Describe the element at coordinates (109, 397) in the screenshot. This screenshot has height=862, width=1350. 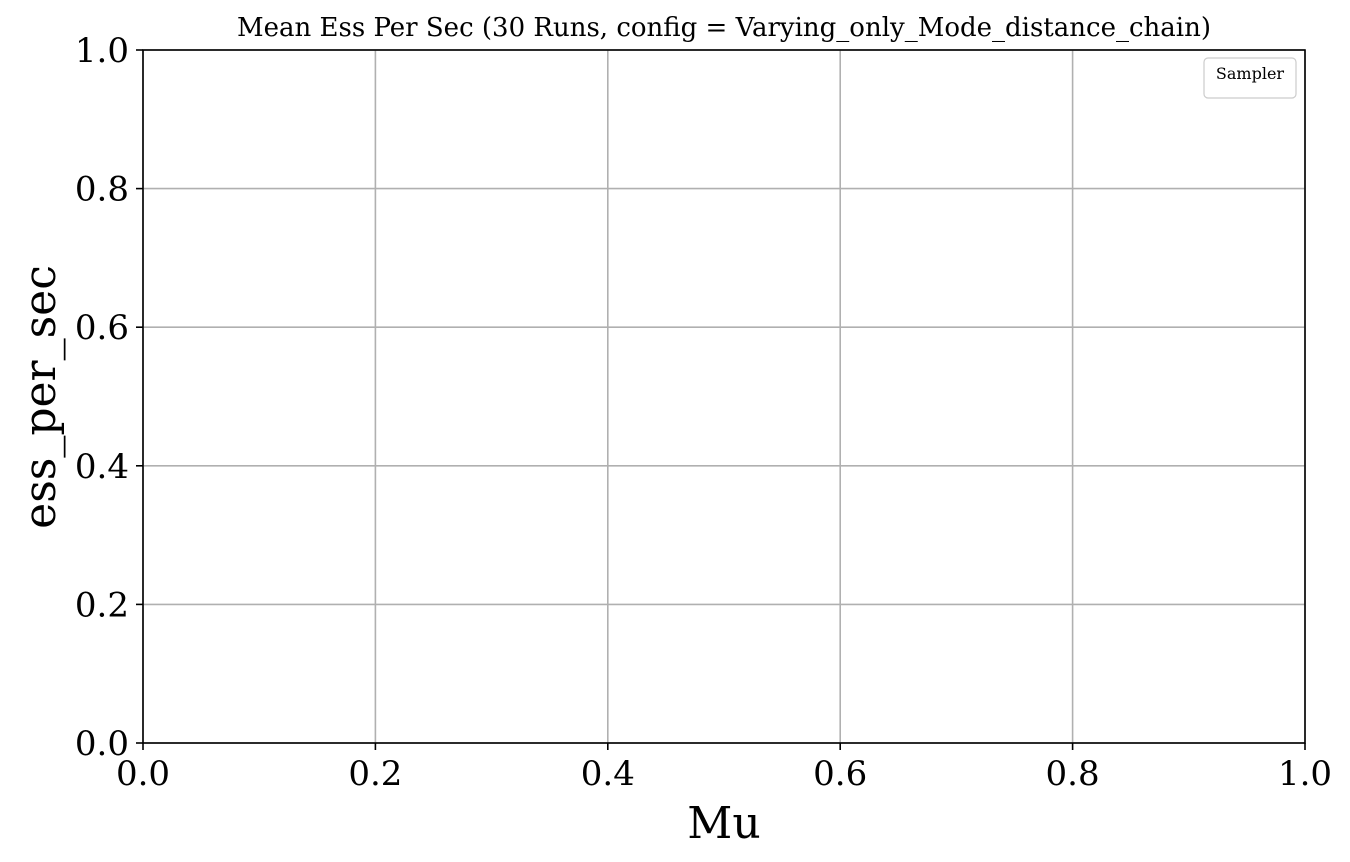
I see `y-axis-ticks: 0.0 0.2 0.4 0.6 0.8 1.0` at that location.